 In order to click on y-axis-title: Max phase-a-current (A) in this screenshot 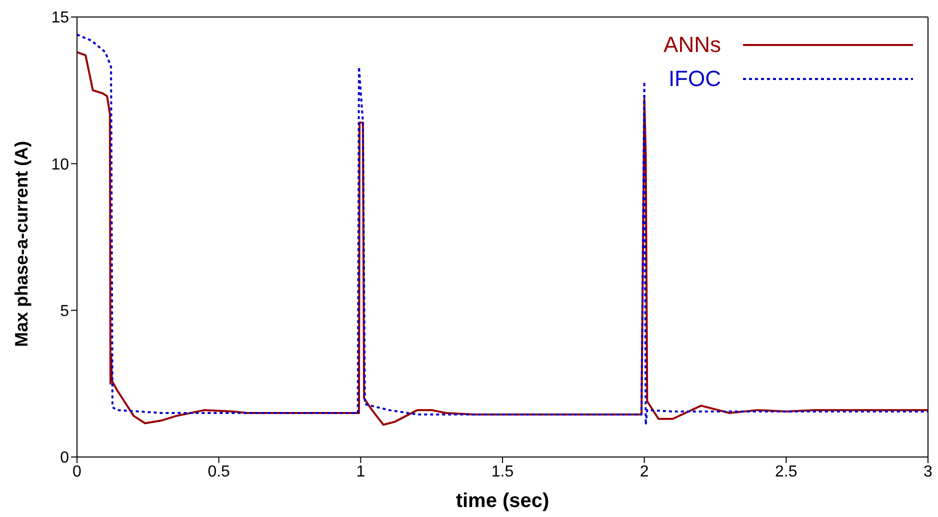, I will do `click(21, 243)`.